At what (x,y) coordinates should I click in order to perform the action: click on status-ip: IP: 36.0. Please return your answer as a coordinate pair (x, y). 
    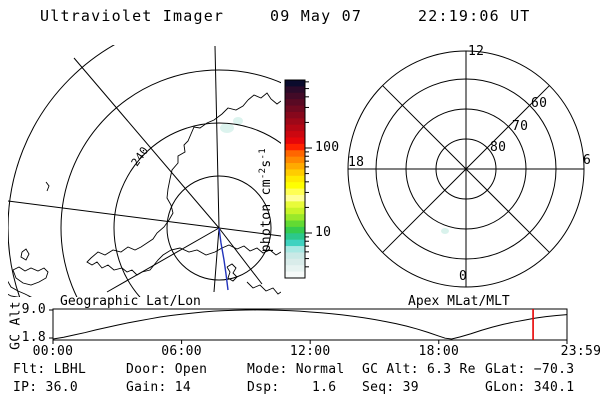
    Looking at the image, I should click on (46, 387).